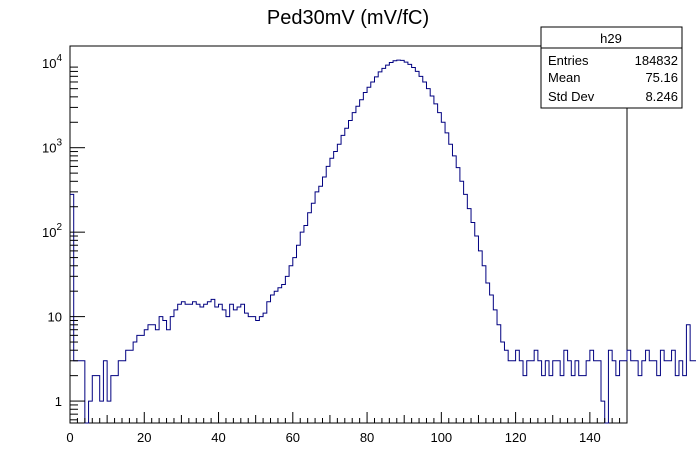 Image resolution: width=696 pixels, height=472 pixels. What do you see at coordinates (144, 437) in the screenshot?
I see `x-tick-label: 20` at bounding box center [144, 437].